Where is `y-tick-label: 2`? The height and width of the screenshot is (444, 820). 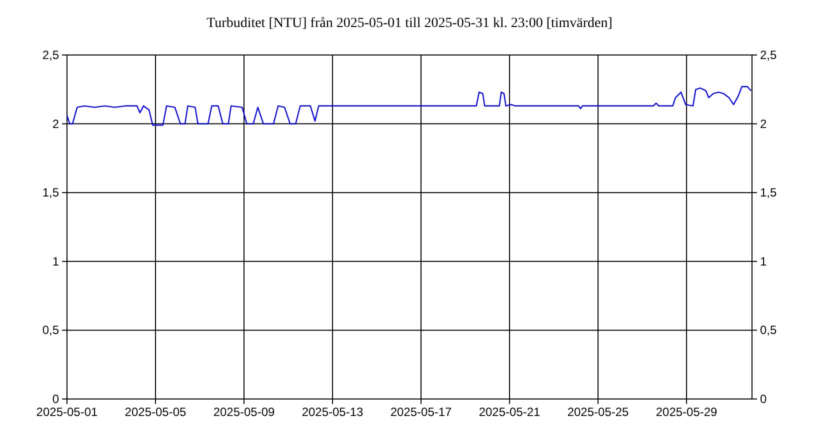 y-tick-label: 2 is located at coordinates (56, 123).